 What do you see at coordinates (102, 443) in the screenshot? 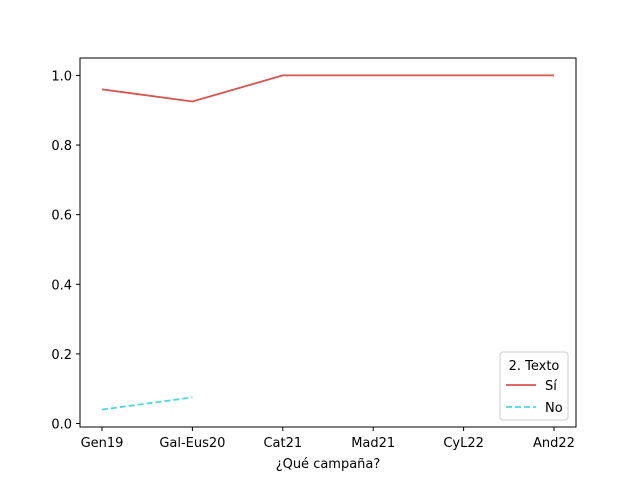
I see `x-tick-label: Gen19` at bounding box center [102, 443].